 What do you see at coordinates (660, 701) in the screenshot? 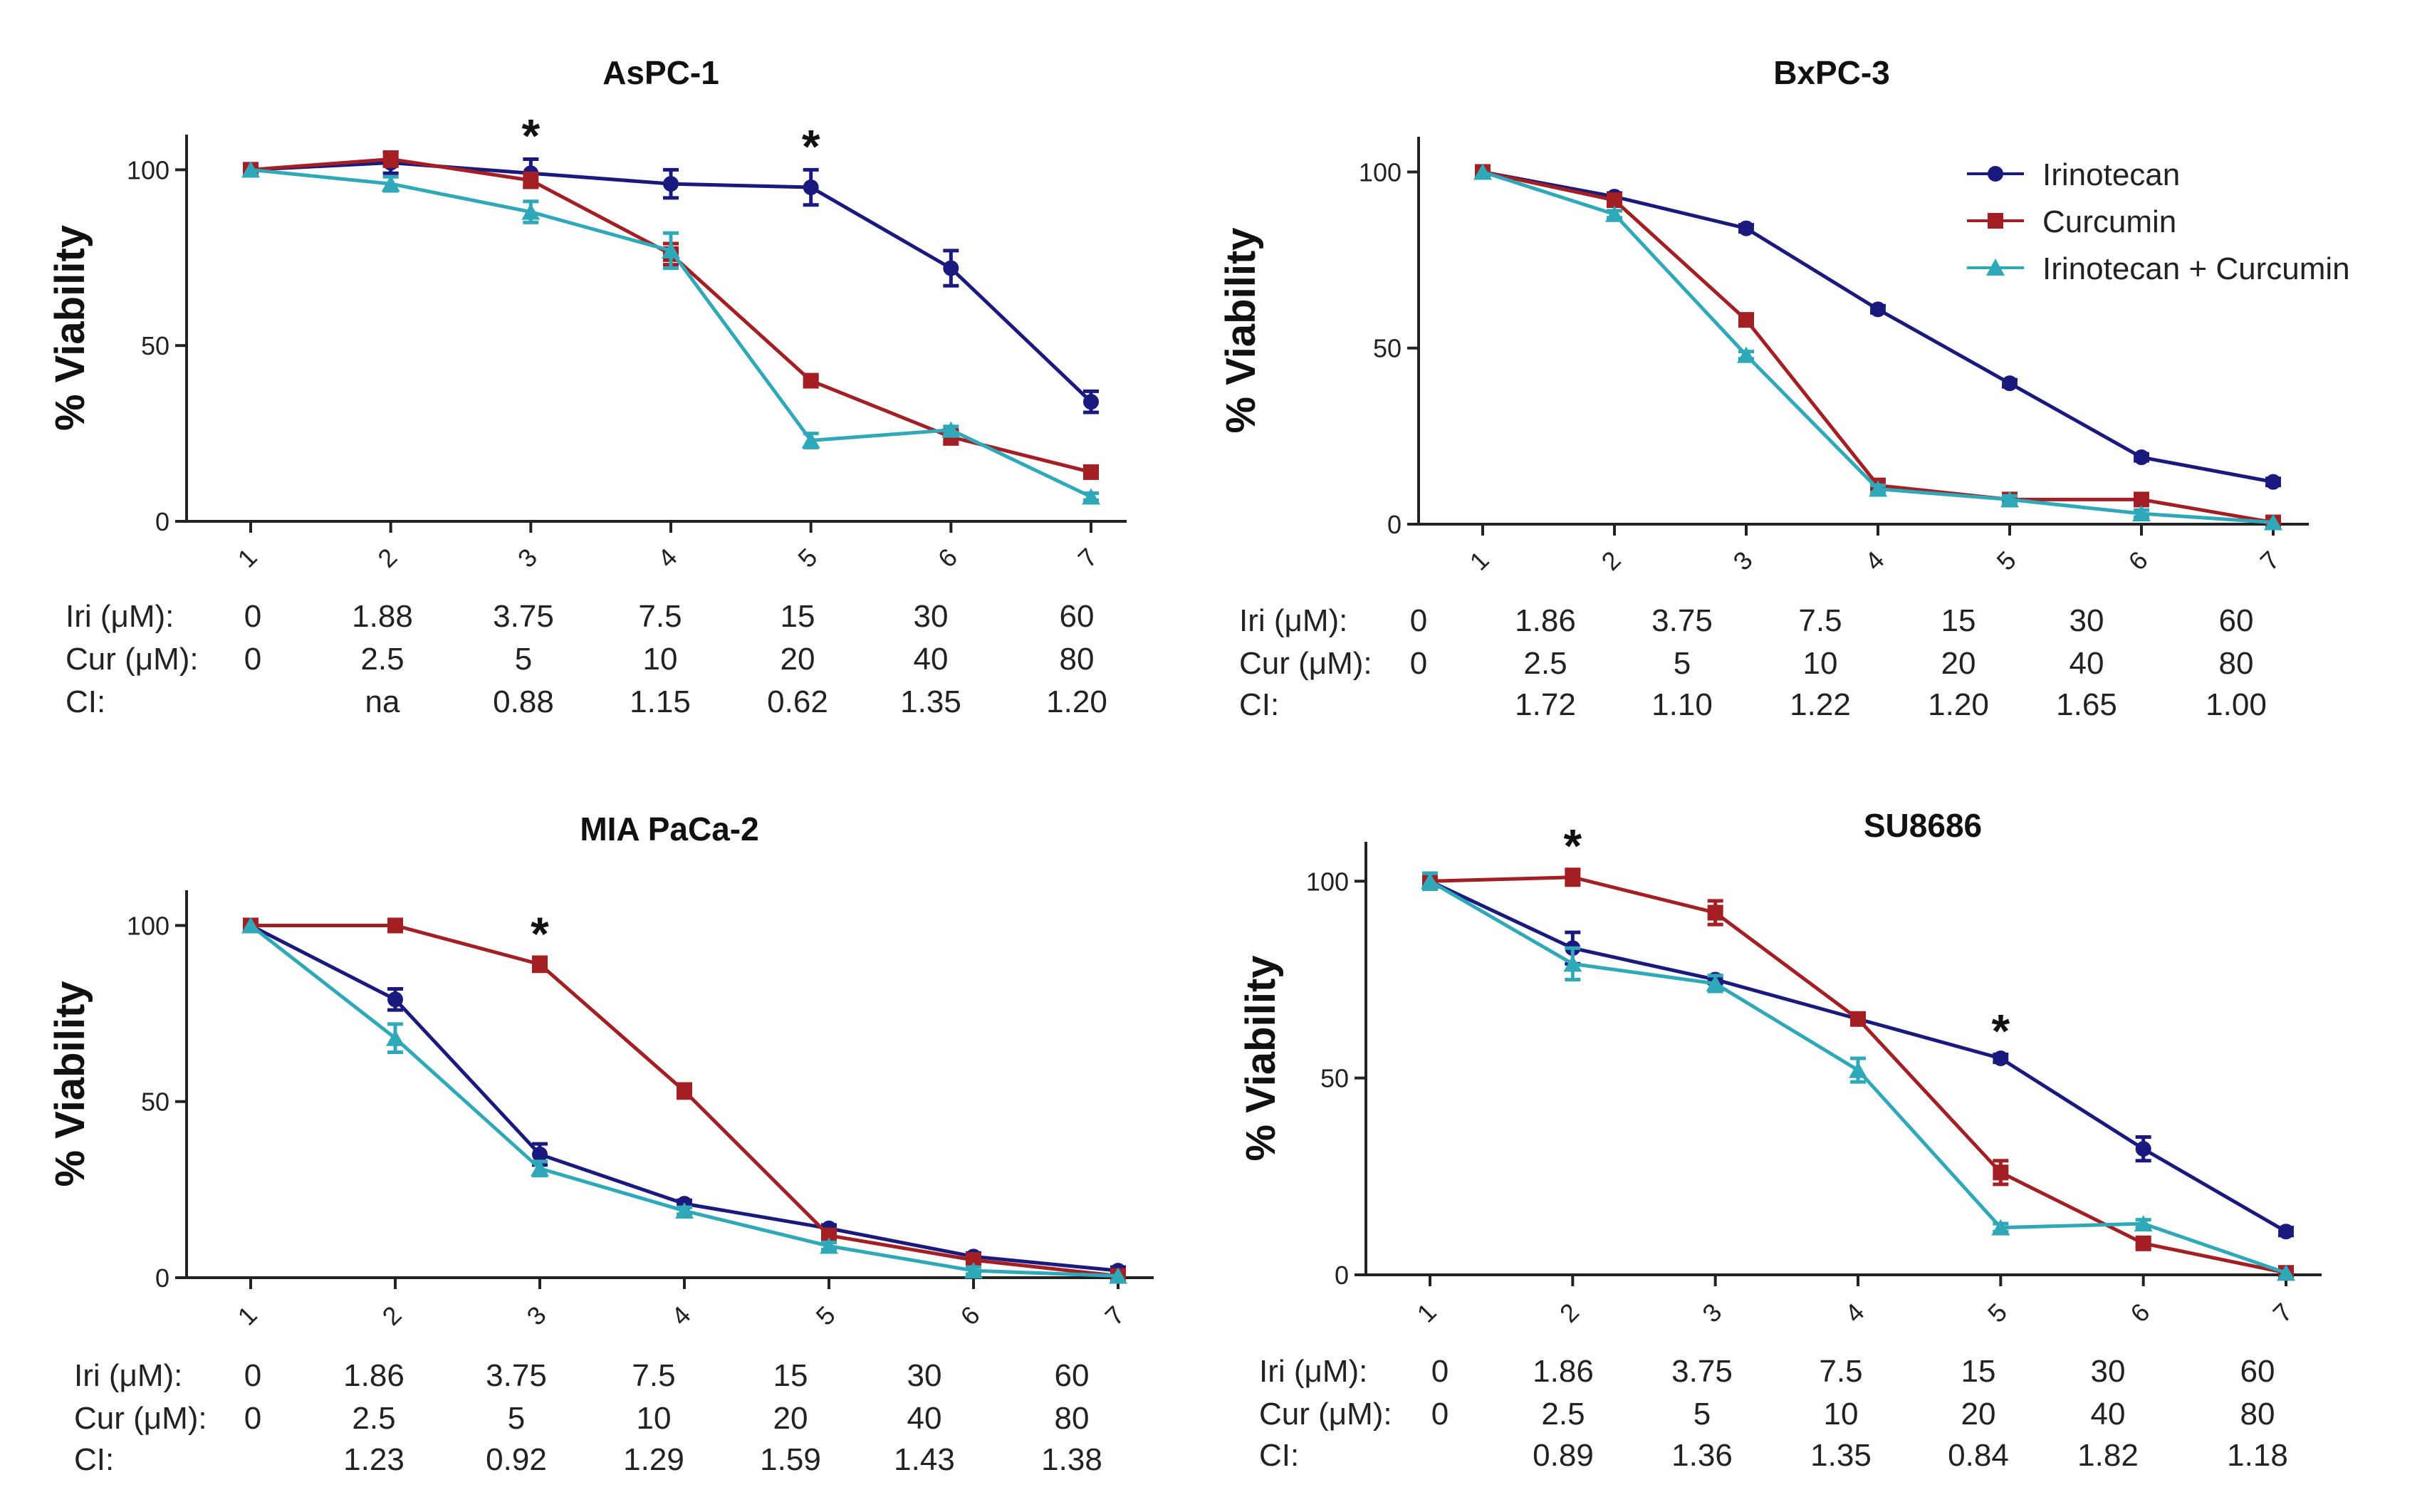
I see `table-cell-ci: 1.15` at bounding box center [660, 701].